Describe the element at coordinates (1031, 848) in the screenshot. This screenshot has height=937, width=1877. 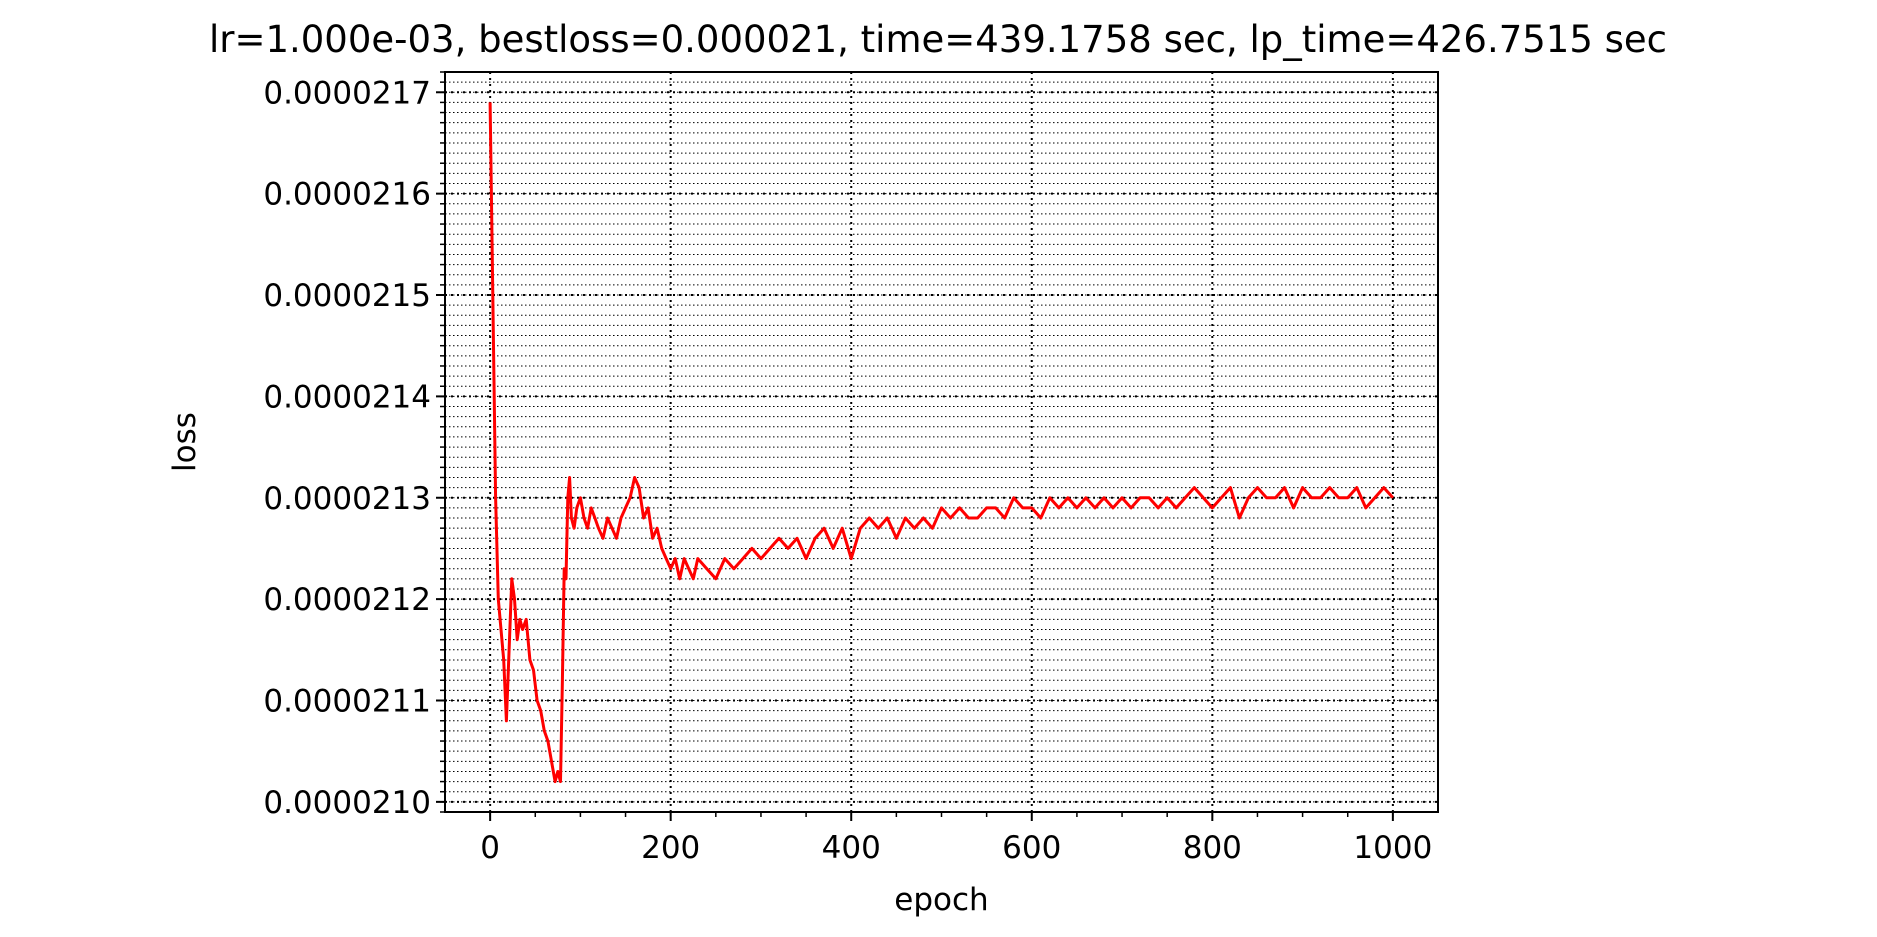
I see `x-tick-label: 600` at that location.